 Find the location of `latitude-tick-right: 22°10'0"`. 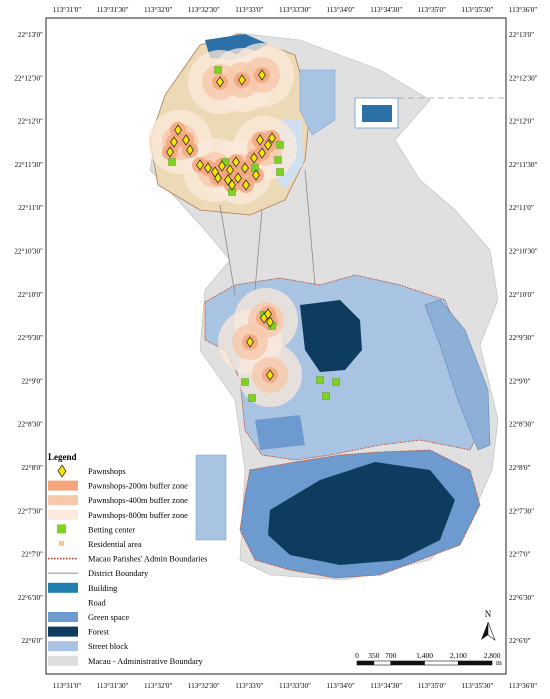

latitude-tick-right: 22°10'0" is located at coordinates (521, 295).